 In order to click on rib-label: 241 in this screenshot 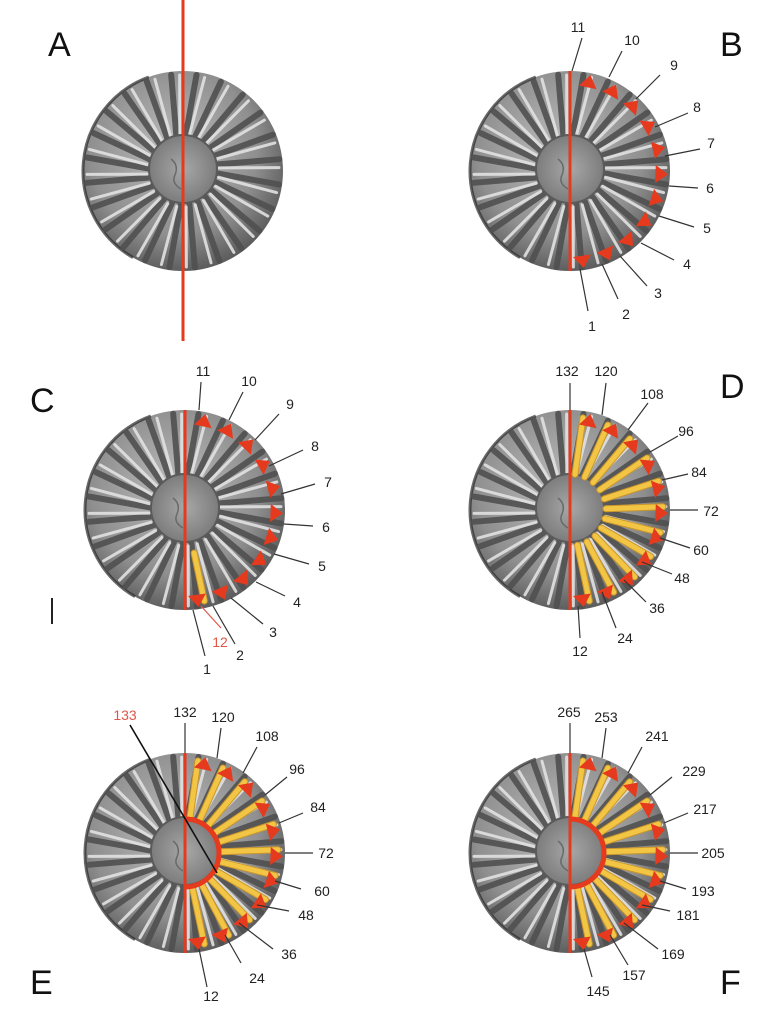, I will do `click(657, 736)`.